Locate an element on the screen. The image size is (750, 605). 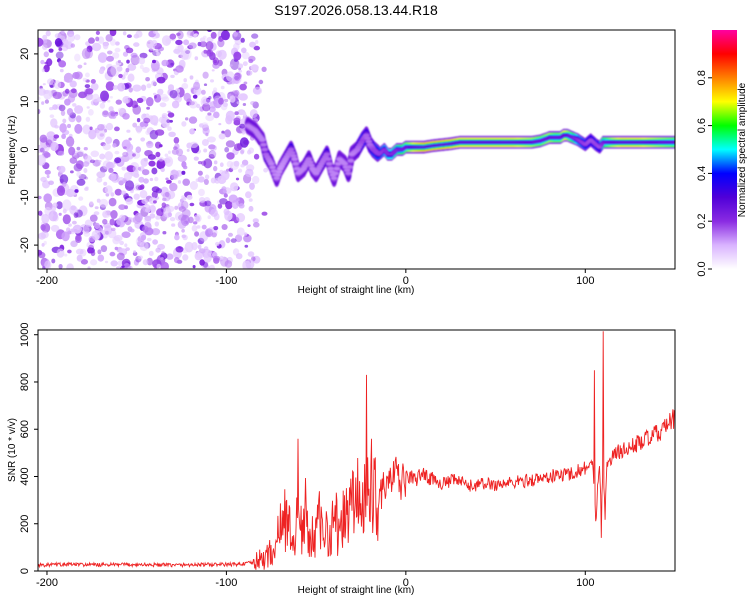
spectrogram-y-tick-label: -10 is located at coordinates (25, 197).